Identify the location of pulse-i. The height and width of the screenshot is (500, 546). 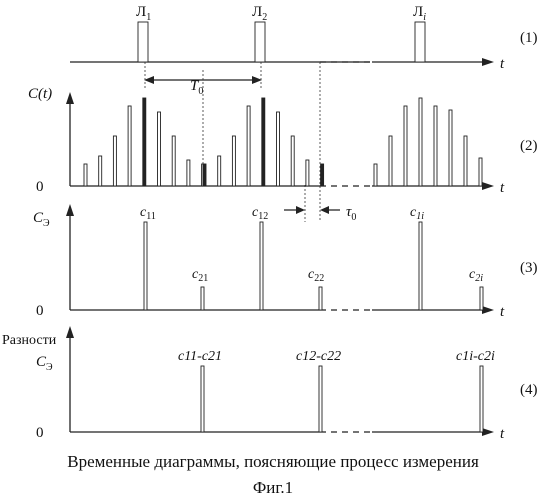
(420, 42).